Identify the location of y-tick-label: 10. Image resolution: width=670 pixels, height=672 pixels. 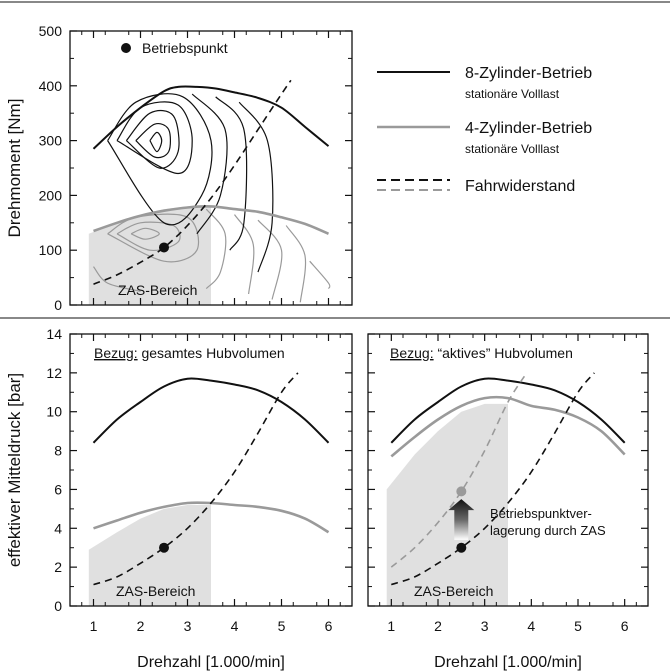
(54, 412).